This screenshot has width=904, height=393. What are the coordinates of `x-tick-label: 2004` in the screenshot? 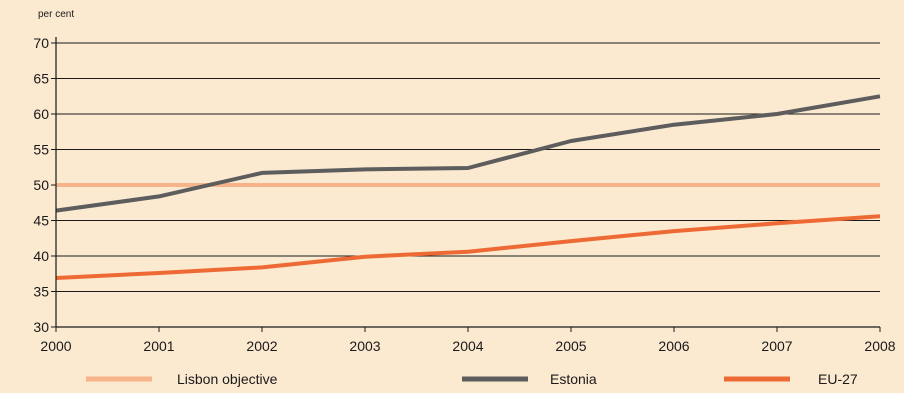 It's located at (467, 346).